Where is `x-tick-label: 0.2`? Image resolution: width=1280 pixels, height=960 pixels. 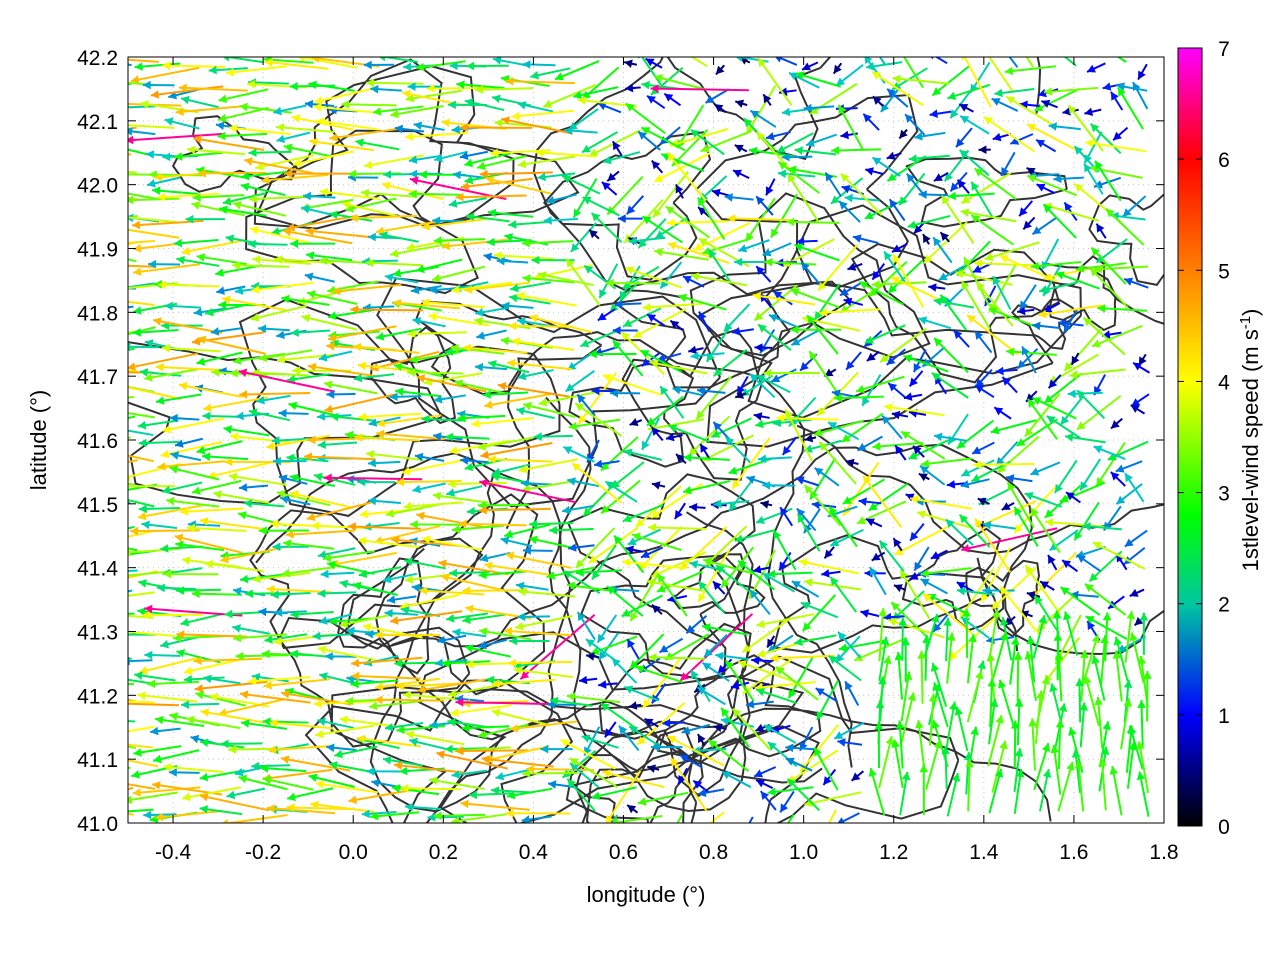 x-tick-label: 0.2 is located at coordinates (443, 852).